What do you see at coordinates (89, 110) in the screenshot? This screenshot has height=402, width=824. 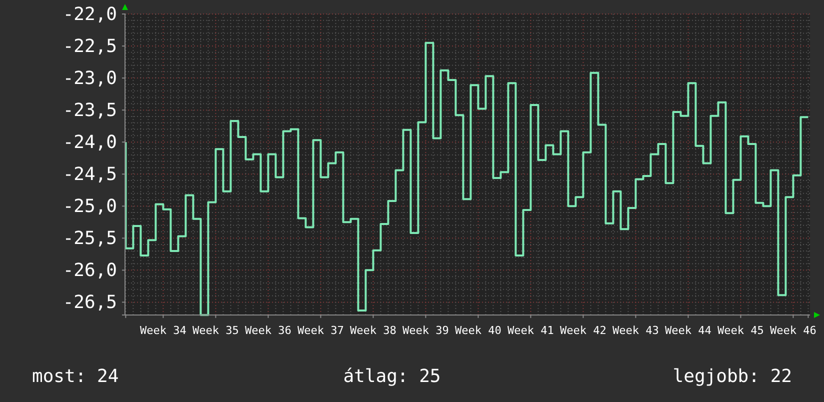 I see `y-tick-label: -23,5` at bounding box center [89, 110].